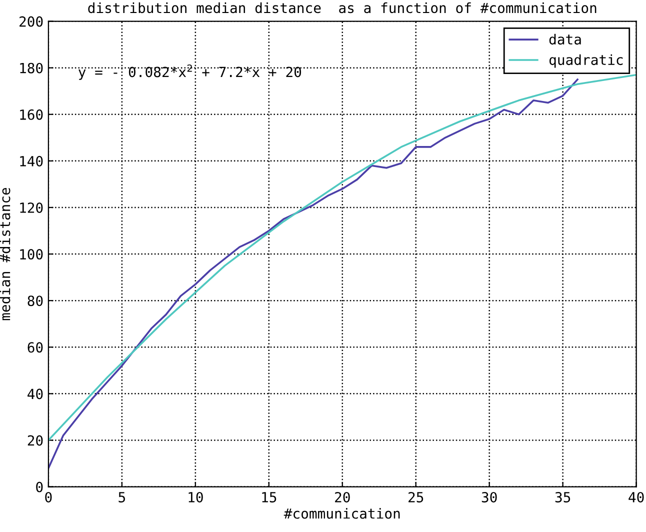  Describe the element at coordinates (35, 394) in the screenshot. I see `y-tick-label: 40` at that location.